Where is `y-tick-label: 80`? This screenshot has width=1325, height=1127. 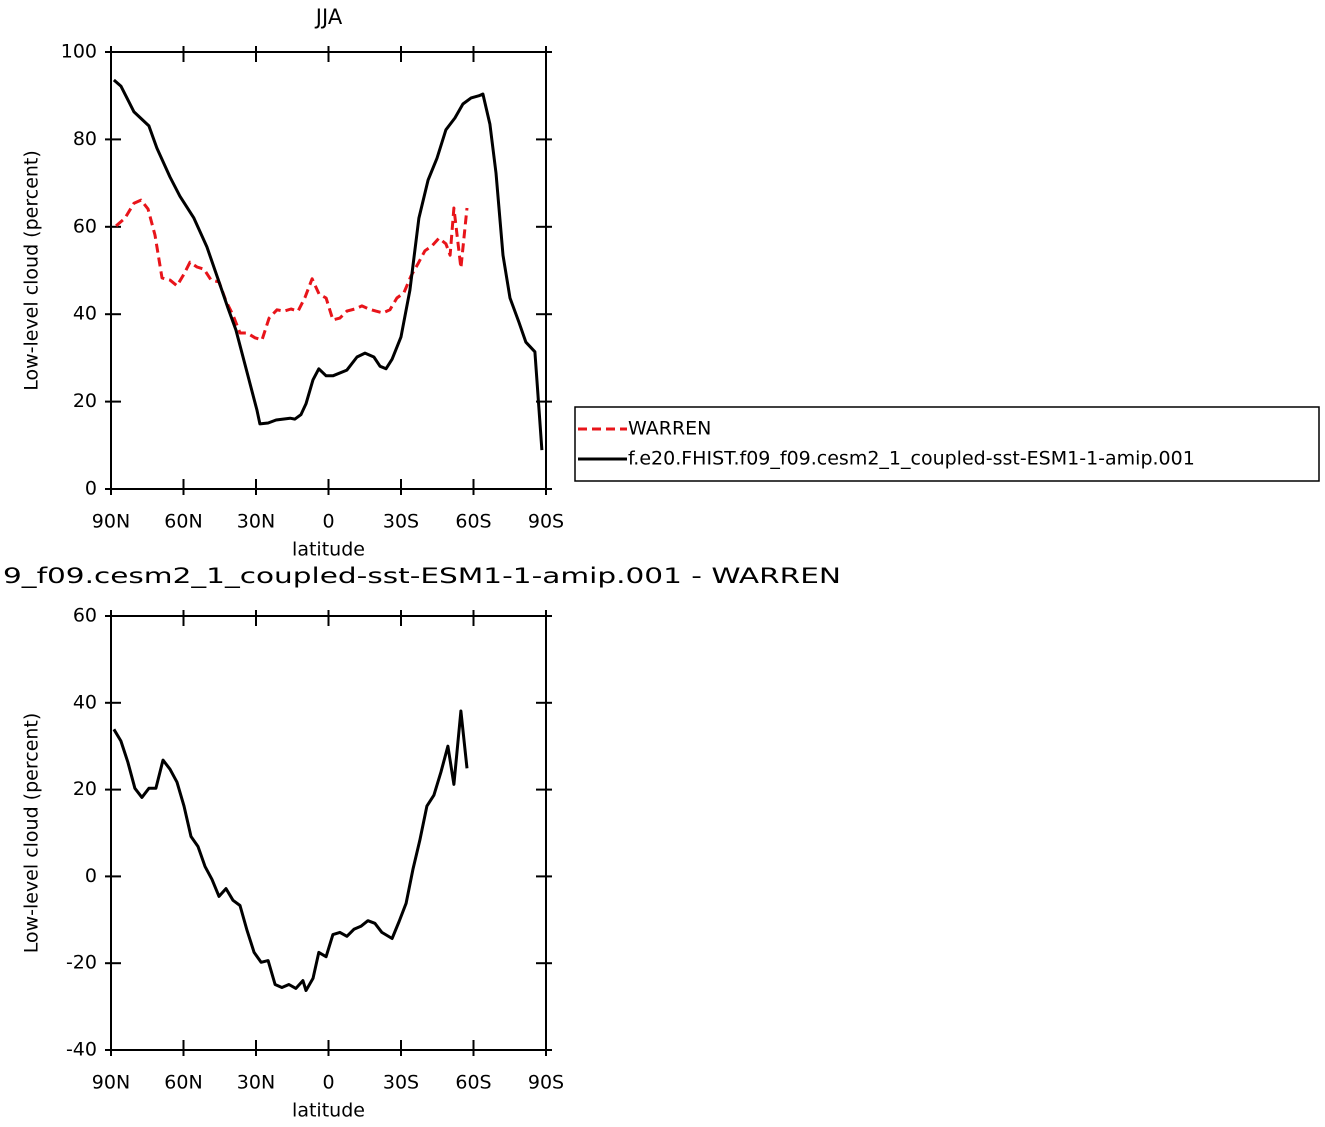
y-tick-label: 80 is located at coordinates (85, 139).